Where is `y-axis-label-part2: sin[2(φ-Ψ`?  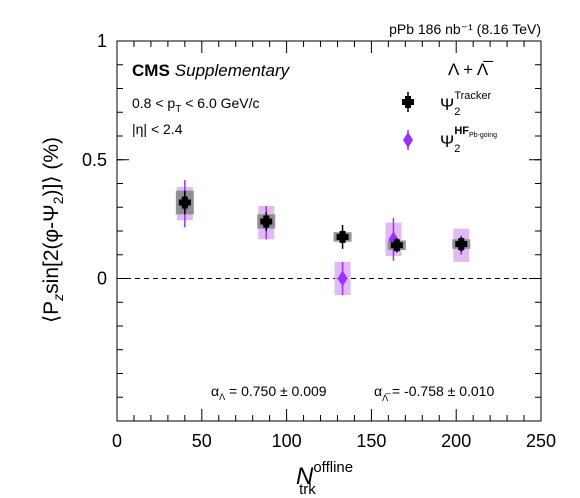
y-axis-label-part2: sin[2(φ-Ψ is located at coordinates (51, 249).